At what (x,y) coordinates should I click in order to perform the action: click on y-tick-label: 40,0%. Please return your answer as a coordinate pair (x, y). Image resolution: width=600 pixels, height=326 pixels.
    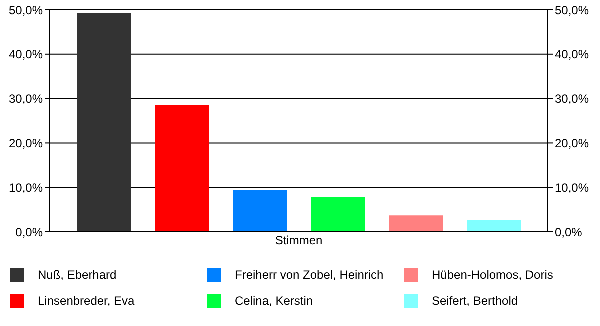
    Looking at the image, I should click on (26, 55).